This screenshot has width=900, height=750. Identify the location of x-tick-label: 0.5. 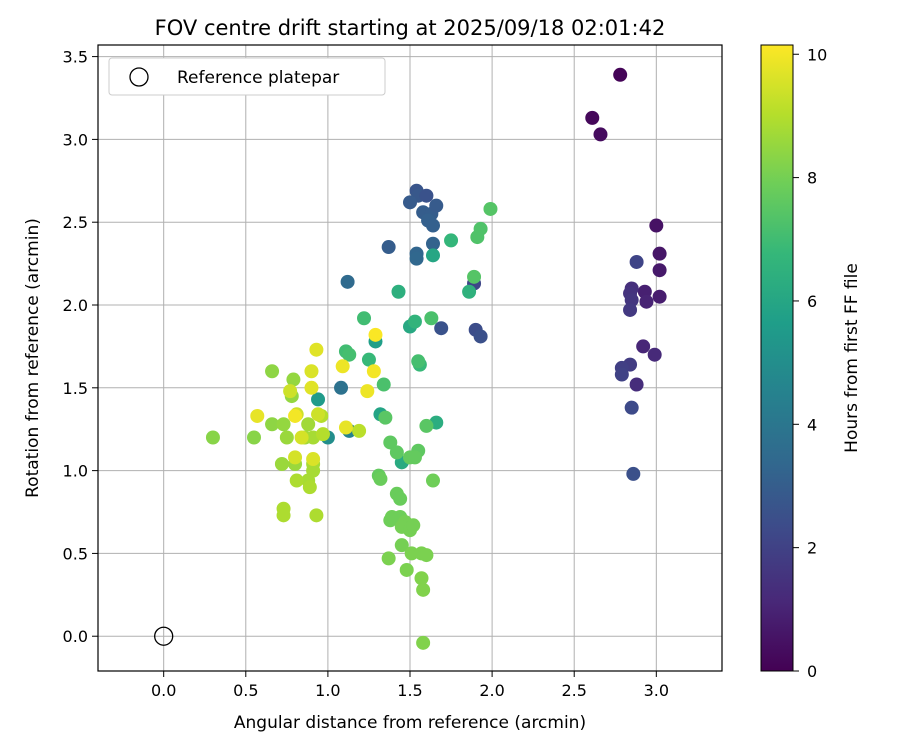
(245, 690).